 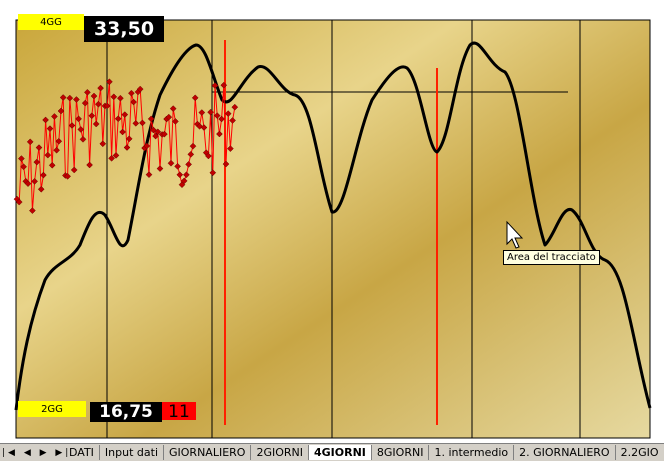 What do you see at coordinates (565, 452) in the screenshot?
I see `sheet-tab: 2. GIORNALIERO` at bounding box center [565, 452].